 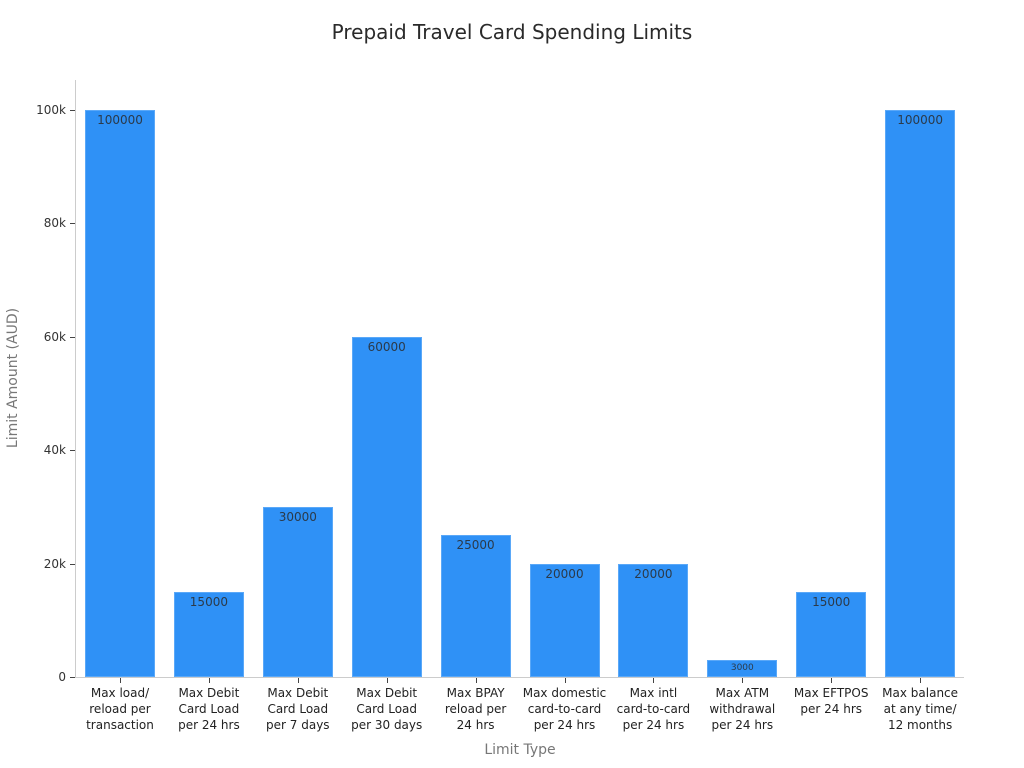 I want to click on bar: 30000, so click(x=297, y=591).